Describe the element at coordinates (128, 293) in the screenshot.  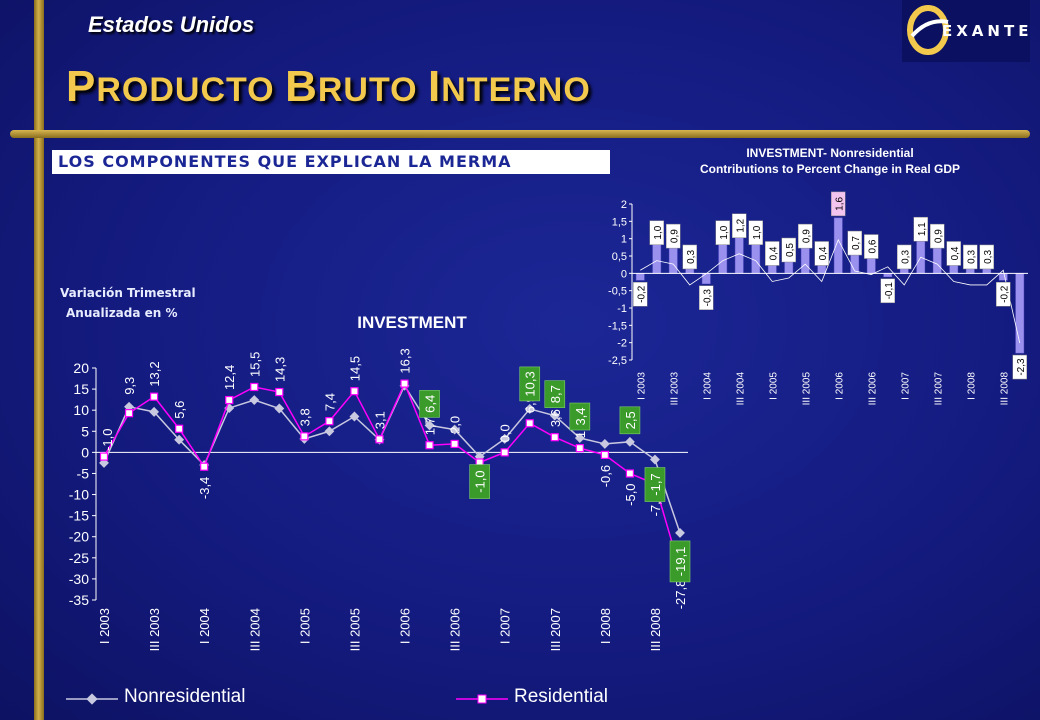
I see `ylabel-line-1: Variación Trimestral` at that location.